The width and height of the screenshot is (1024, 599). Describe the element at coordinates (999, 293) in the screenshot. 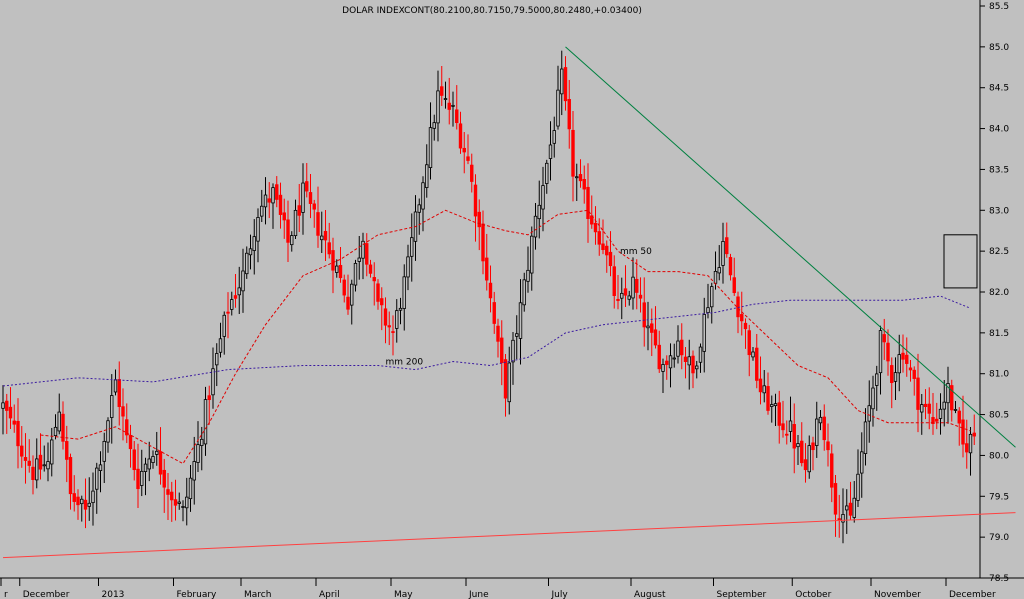

I see `y-tick-label: 82.0` at that location.